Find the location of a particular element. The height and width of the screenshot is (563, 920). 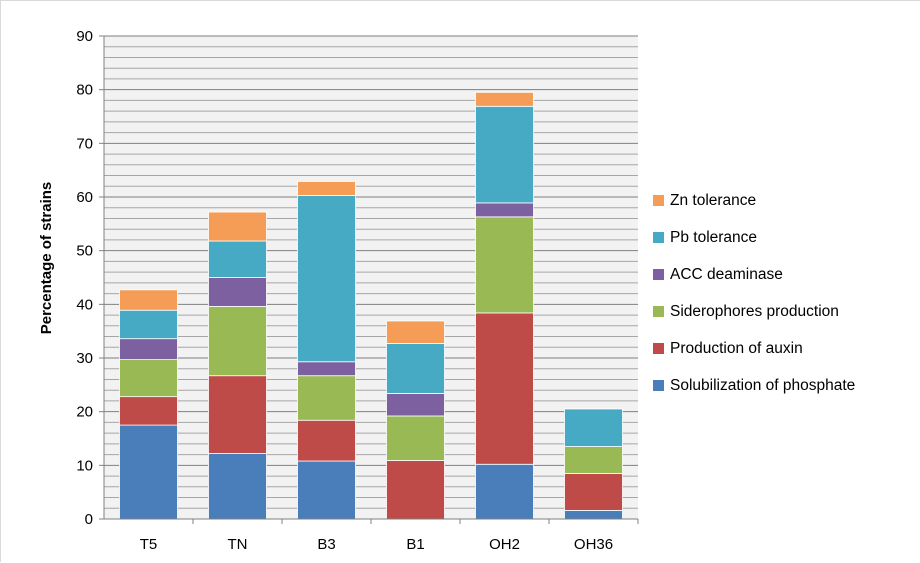

legend-label: Solubilization of phosphate is located at coordinates (762, 385).